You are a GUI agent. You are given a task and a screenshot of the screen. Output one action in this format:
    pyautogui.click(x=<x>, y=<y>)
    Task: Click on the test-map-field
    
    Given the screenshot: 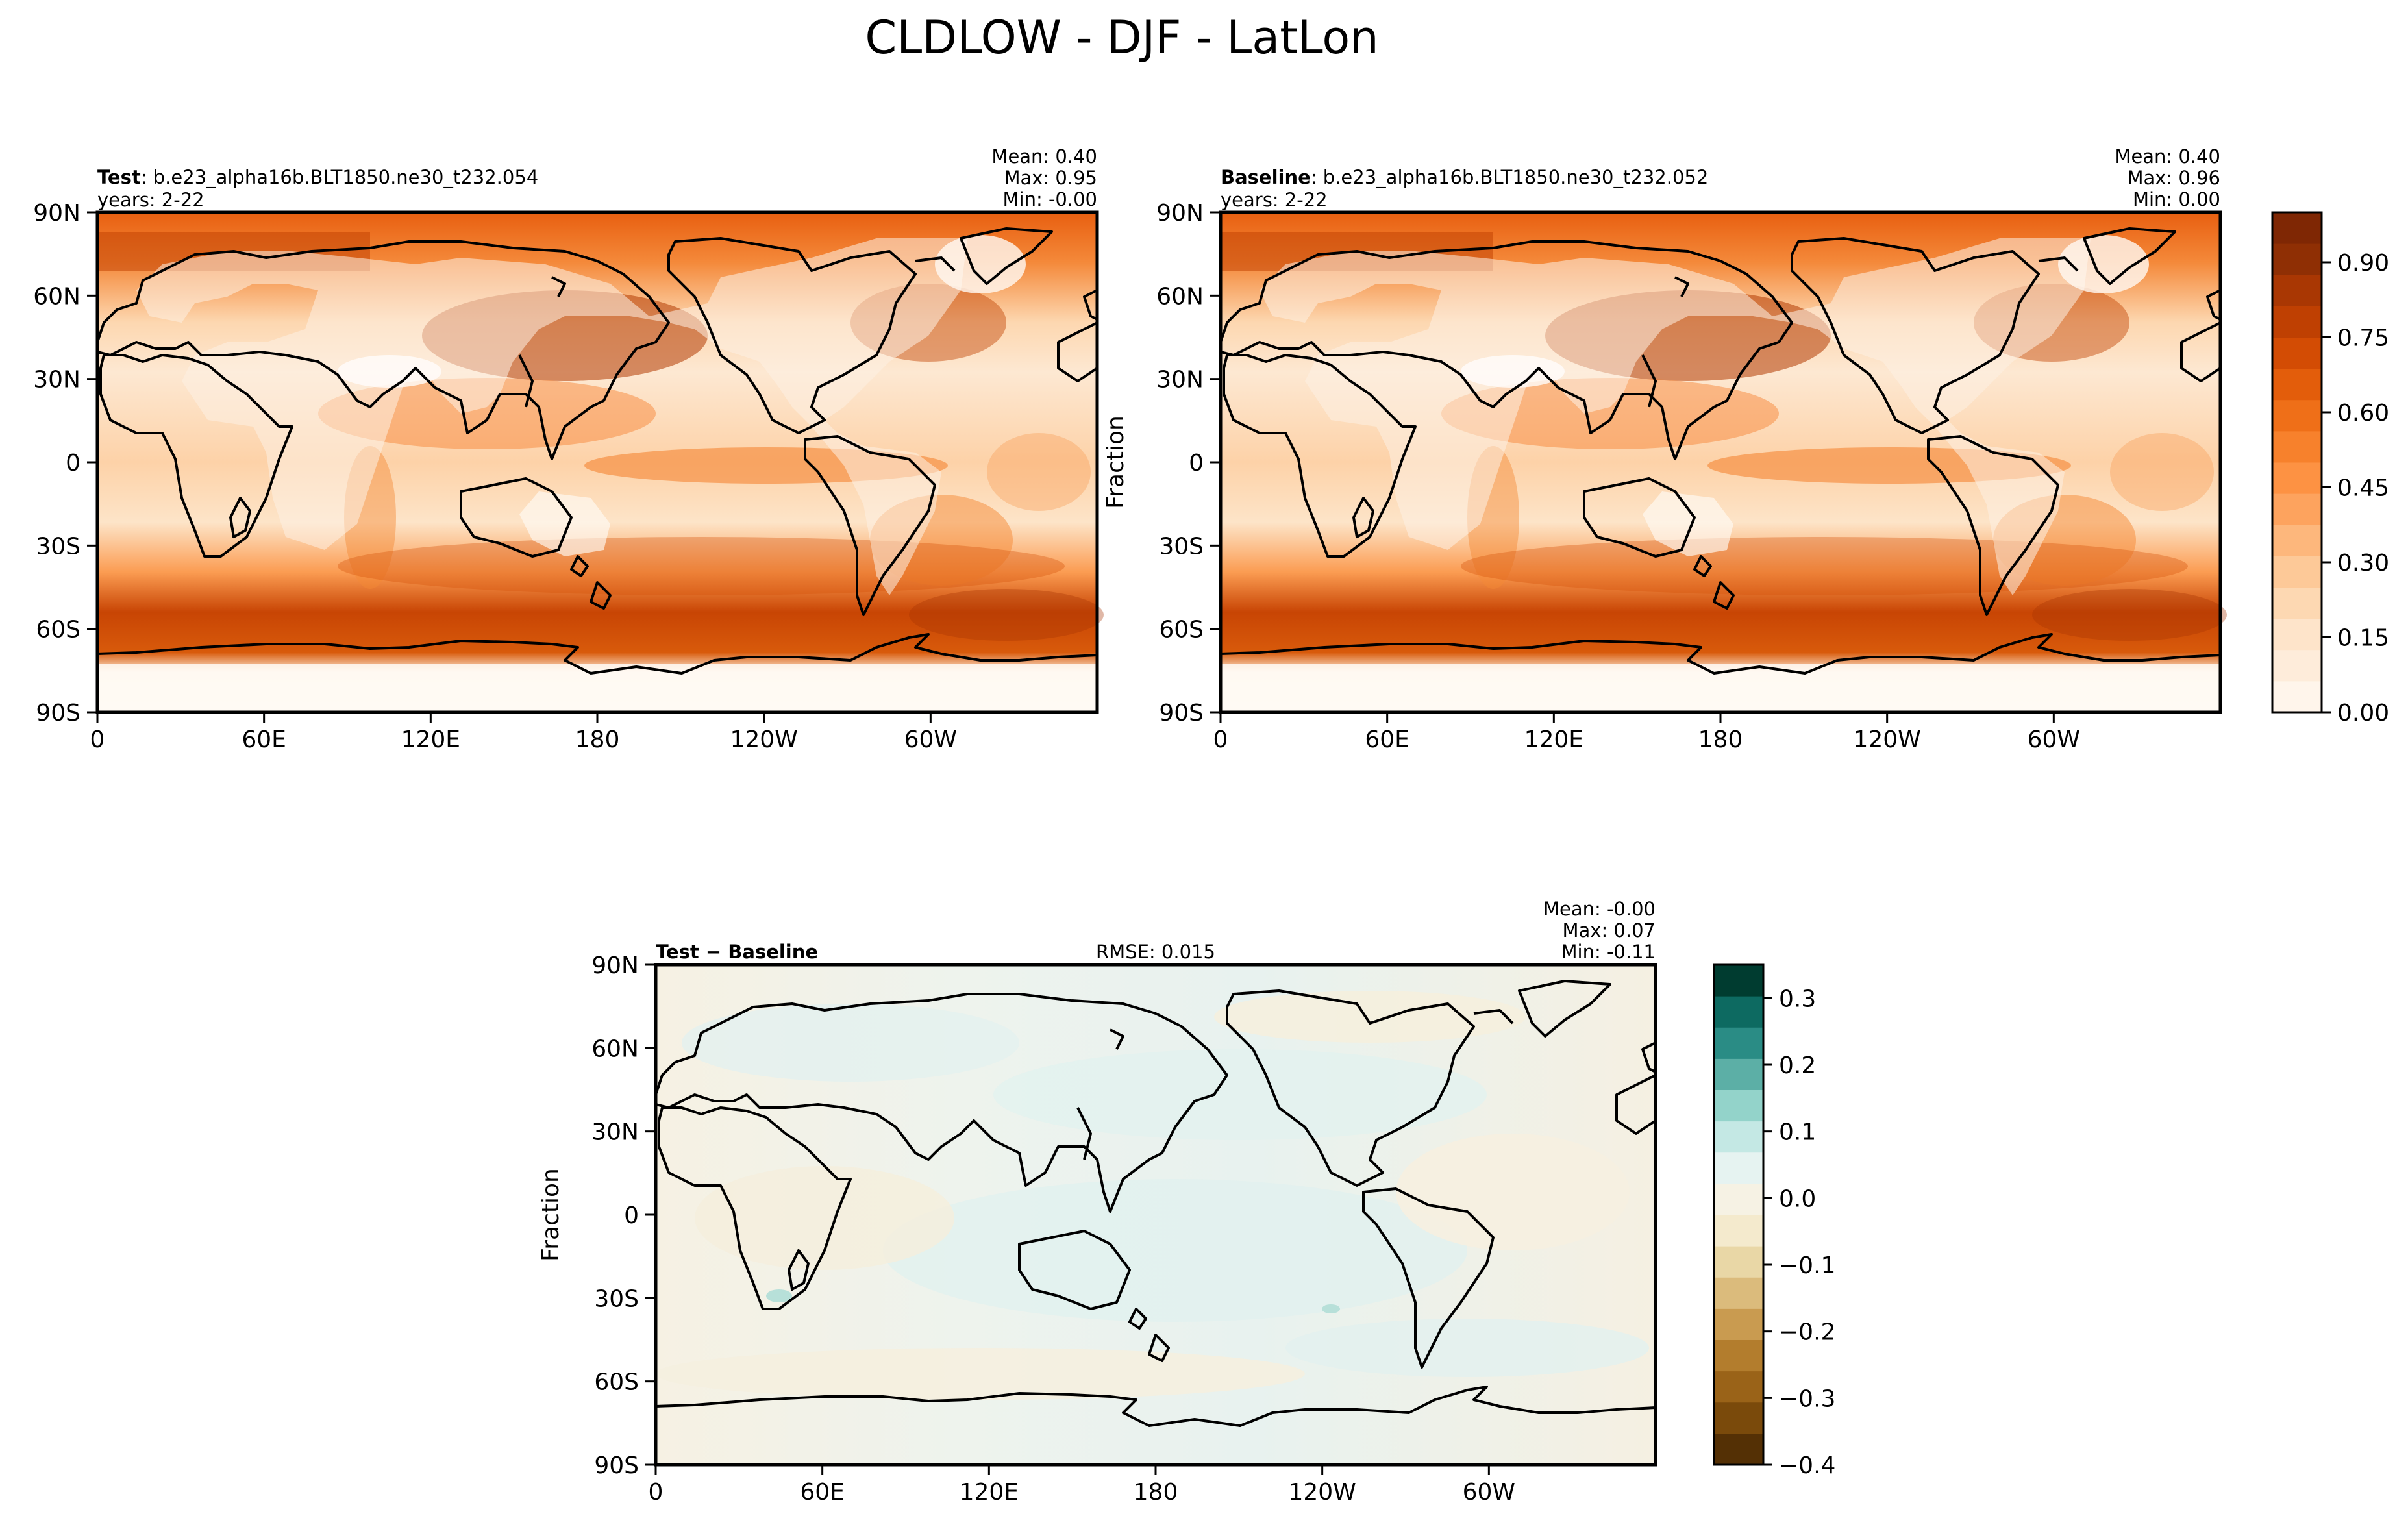 What is the action you would take?
    pyautogui.click(x=600, y=462)
    